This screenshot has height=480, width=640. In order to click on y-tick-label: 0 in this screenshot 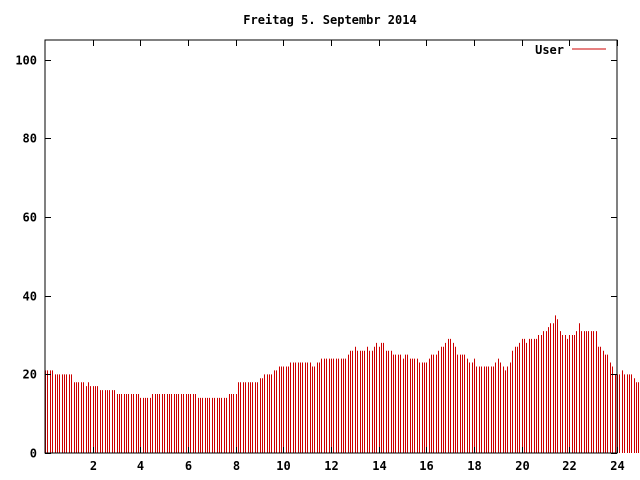, I will do `click(33, 454)`.